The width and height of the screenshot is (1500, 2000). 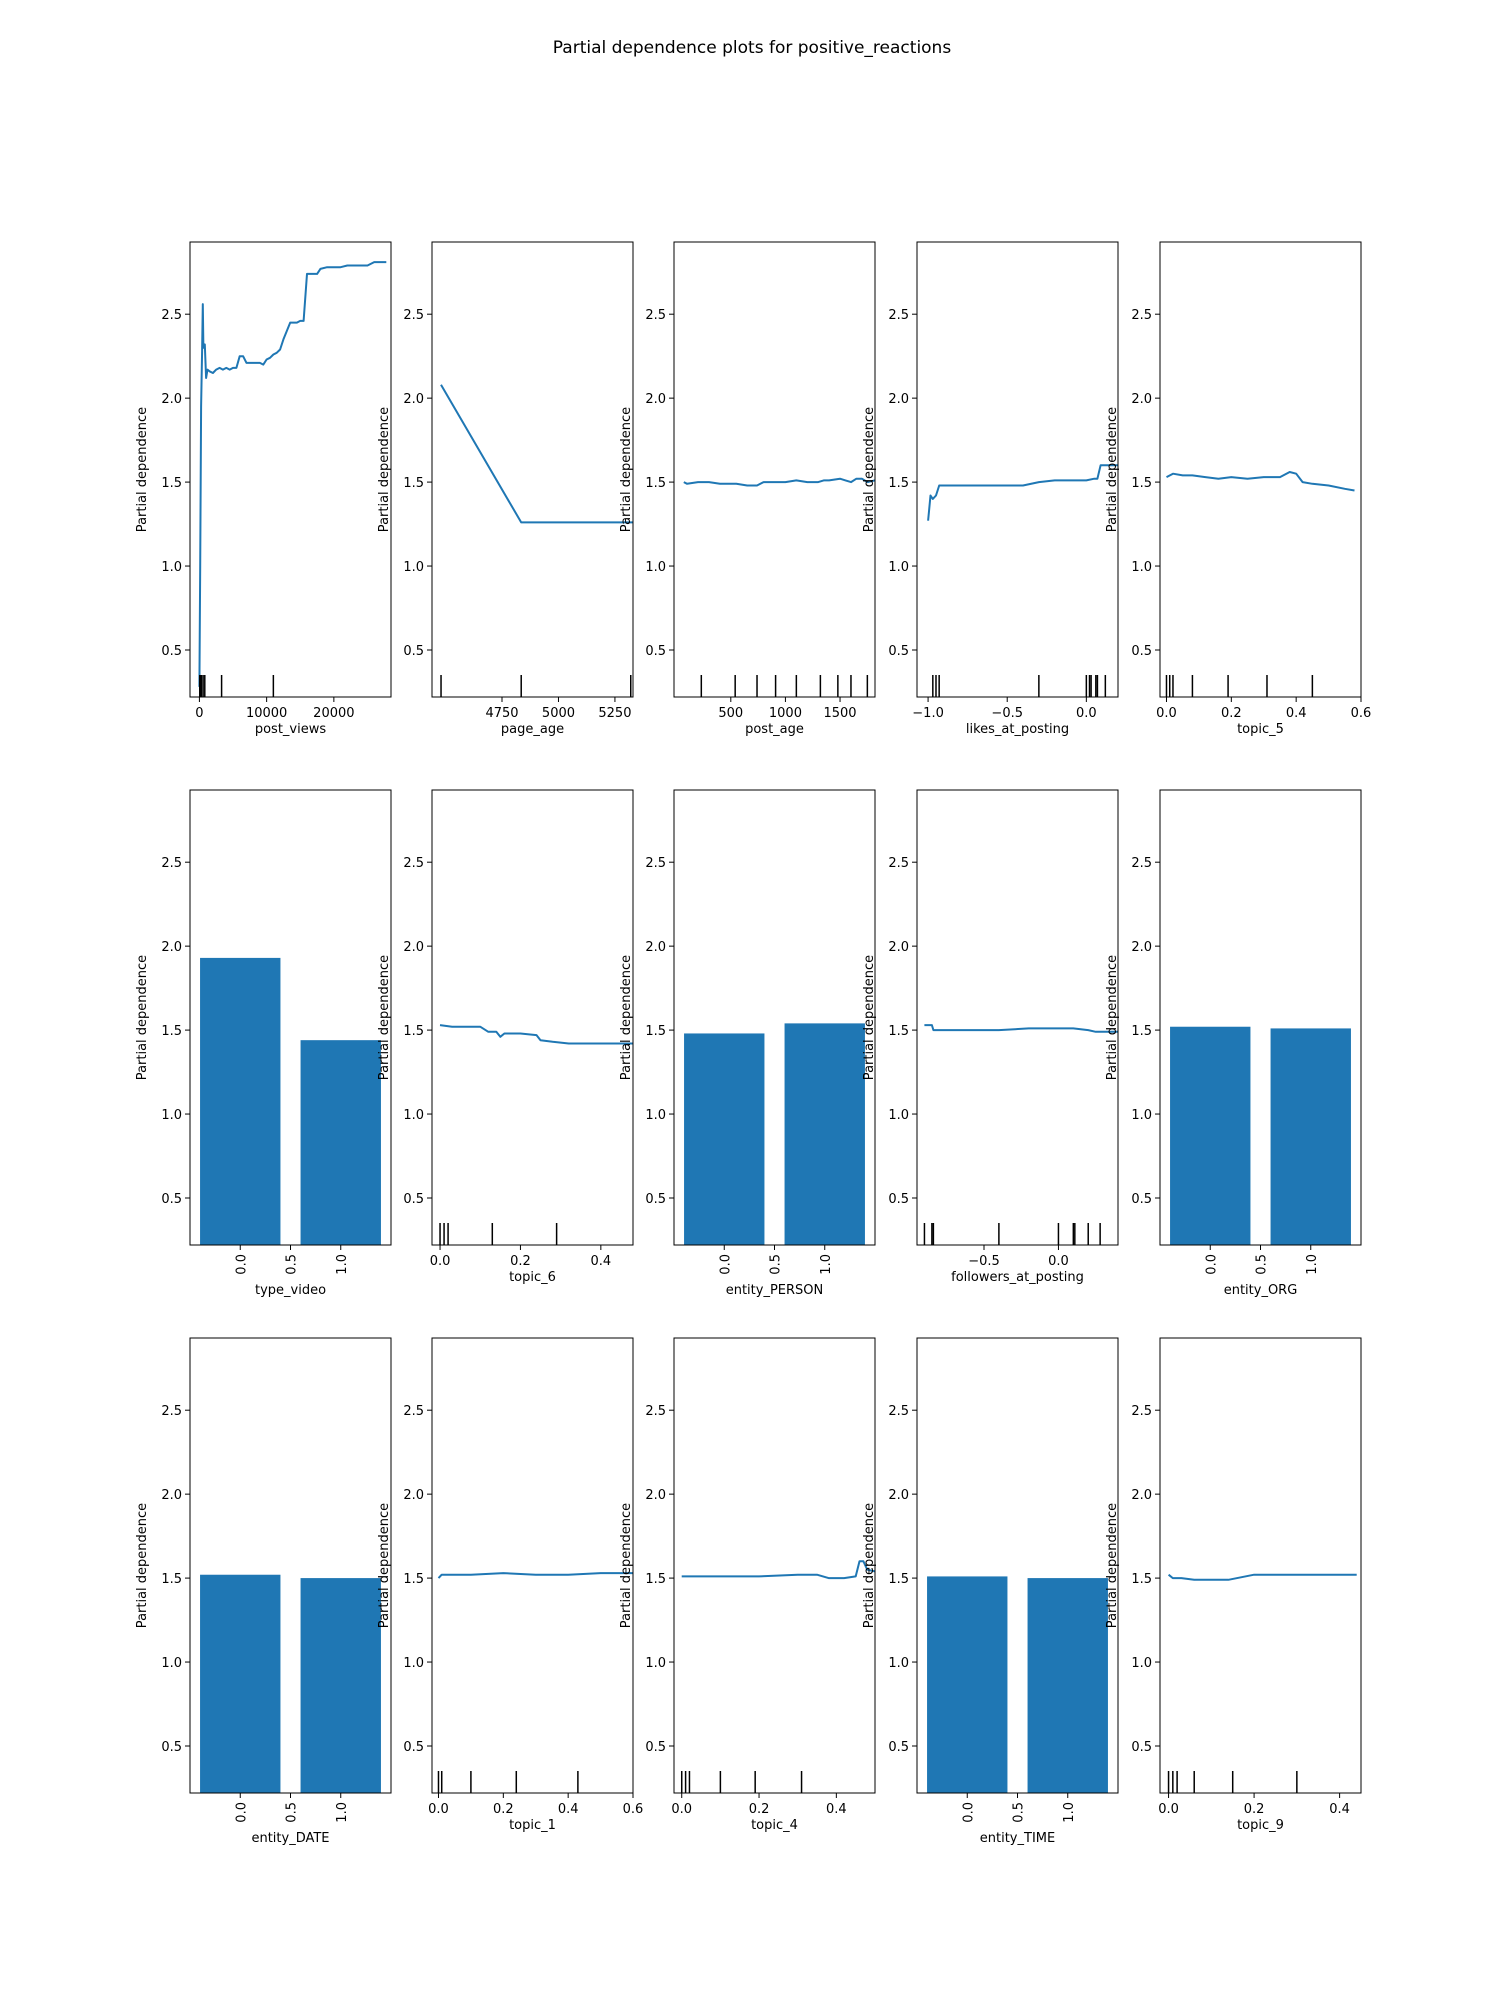 I want to click on bar-group, so click(x=1017, y=1684).